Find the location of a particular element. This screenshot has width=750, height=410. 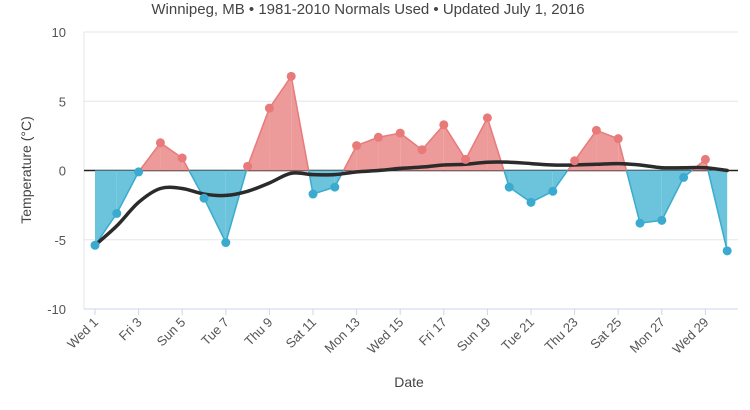

x-tick-label: Mon 27 is located at coordinates (647, 335).